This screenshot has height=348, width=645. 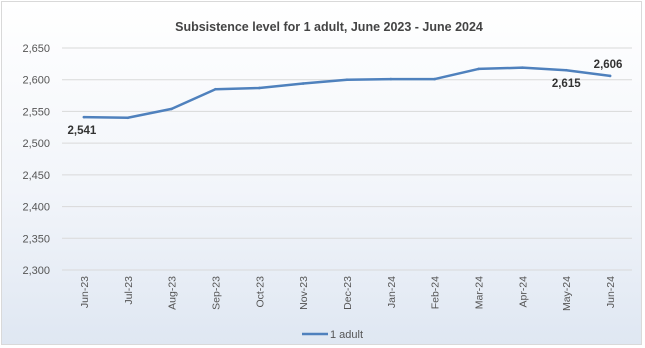 I want to click on x-tick-label: Oct-23, so click(x=260, y=292).